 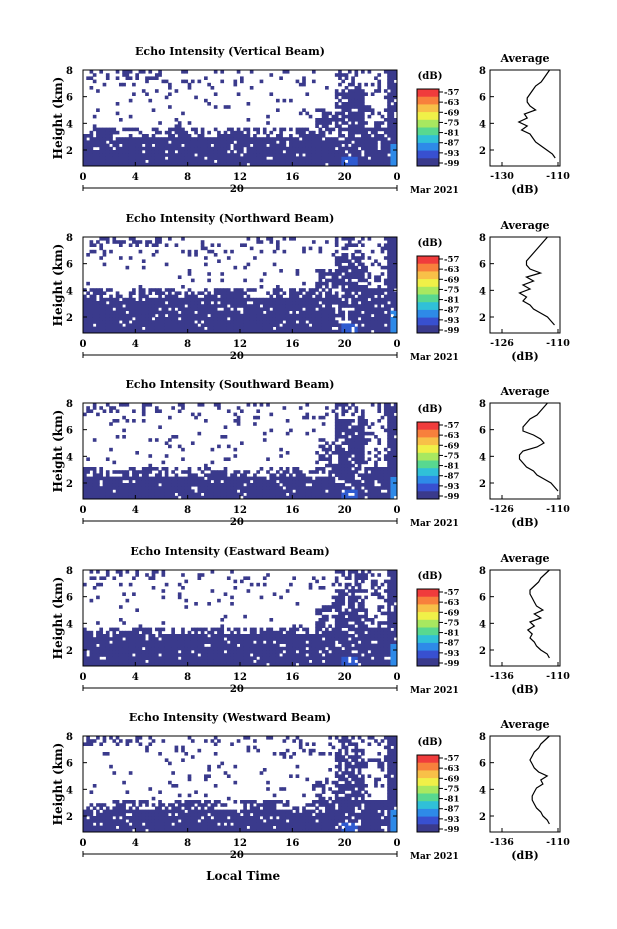 What do you see at coordinates (292, 344) in the screenshot?
I see `x-tick-label: 16` at bounding box center [292, 344].